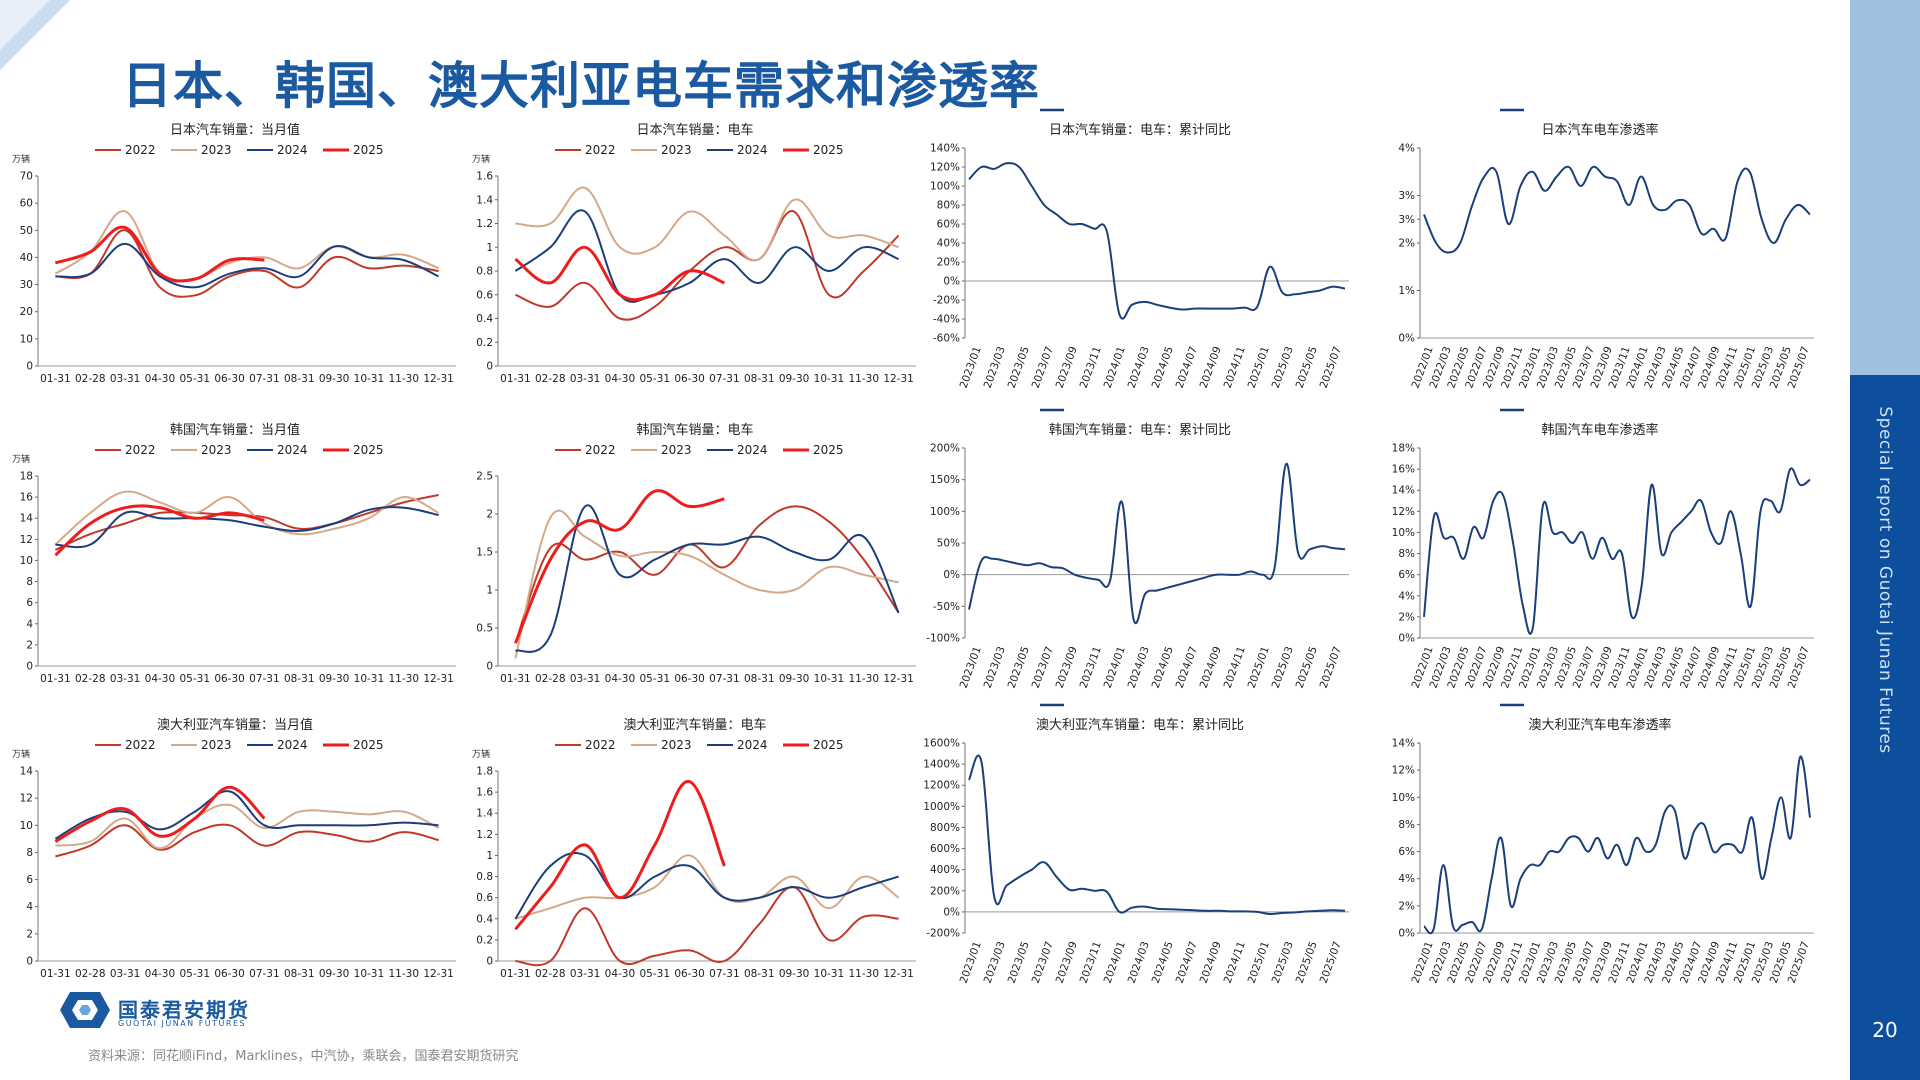  Describe the element at coordinates (1140, 725) in the screenshot. I see `chart-title: 澳大利亚汽车销量：电车：累计同比` at that location.